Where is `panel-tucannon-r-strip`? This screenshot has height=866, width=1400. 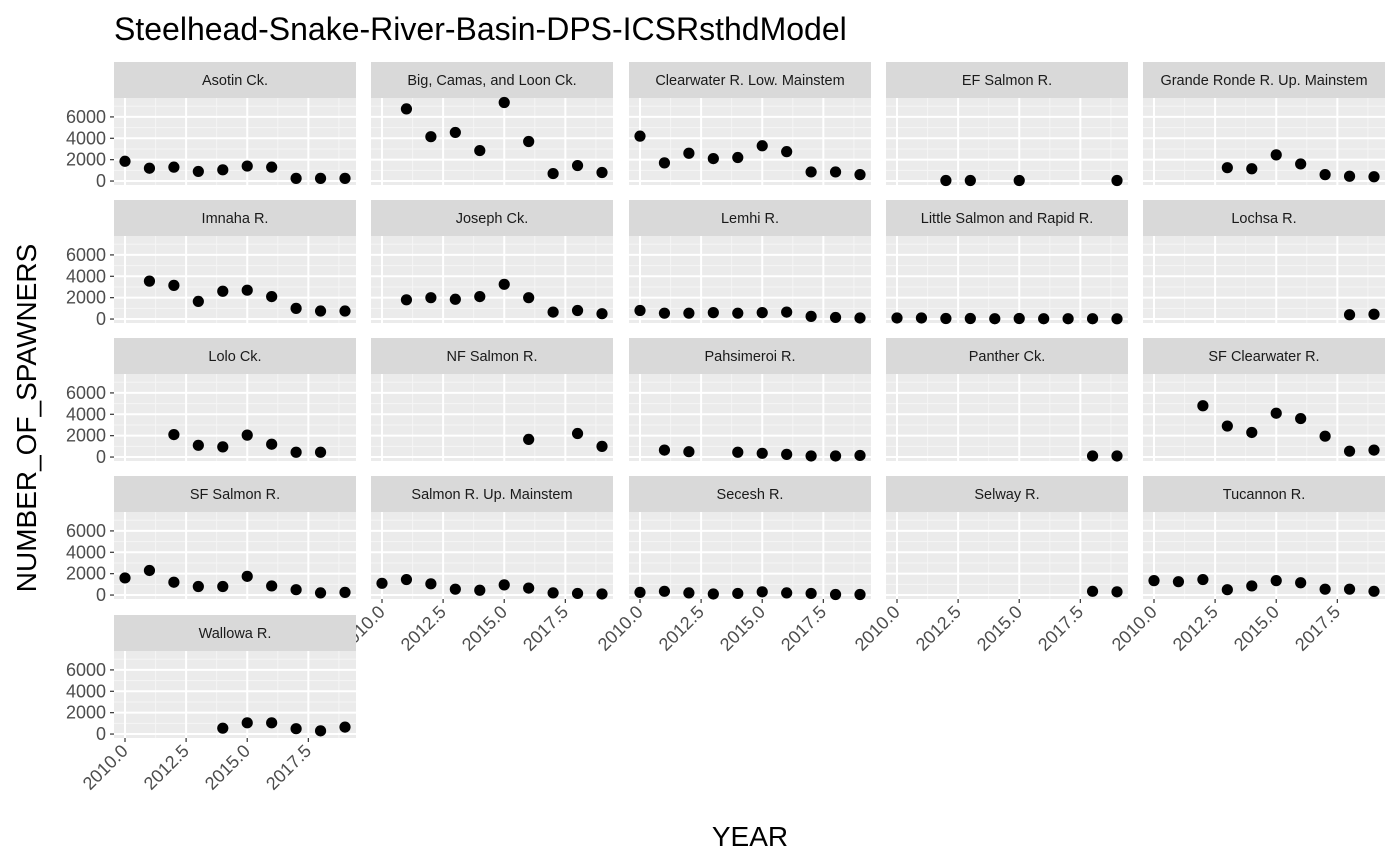
panel-tucannon-r-strip is located at coordinates (1264, 494).